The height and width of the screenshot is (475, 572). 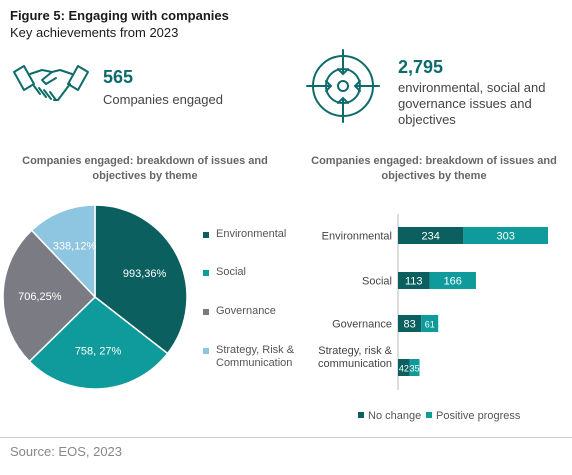 I want to click on pie-chart: 993,36% 758, 27% 706,25% 338,12%, so click(x=95, y=297).